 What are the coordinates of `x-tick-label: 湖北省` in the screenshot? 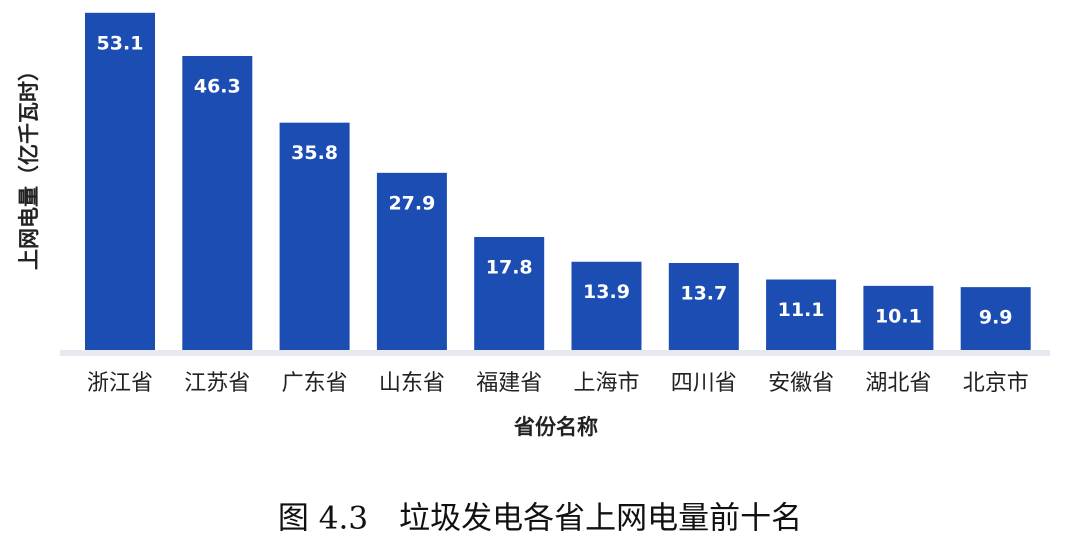 It's located at (898, 383).